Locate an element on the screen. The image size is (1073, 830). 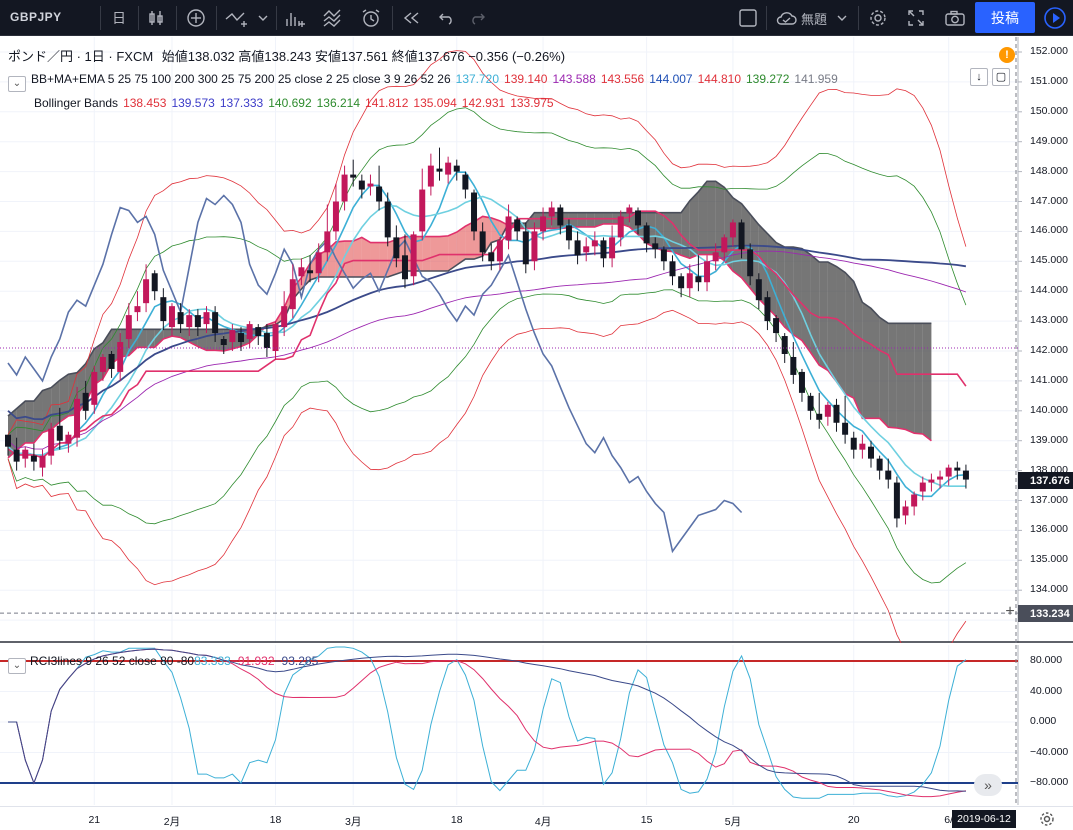
undo-icon is located at coordinates (447, 18).